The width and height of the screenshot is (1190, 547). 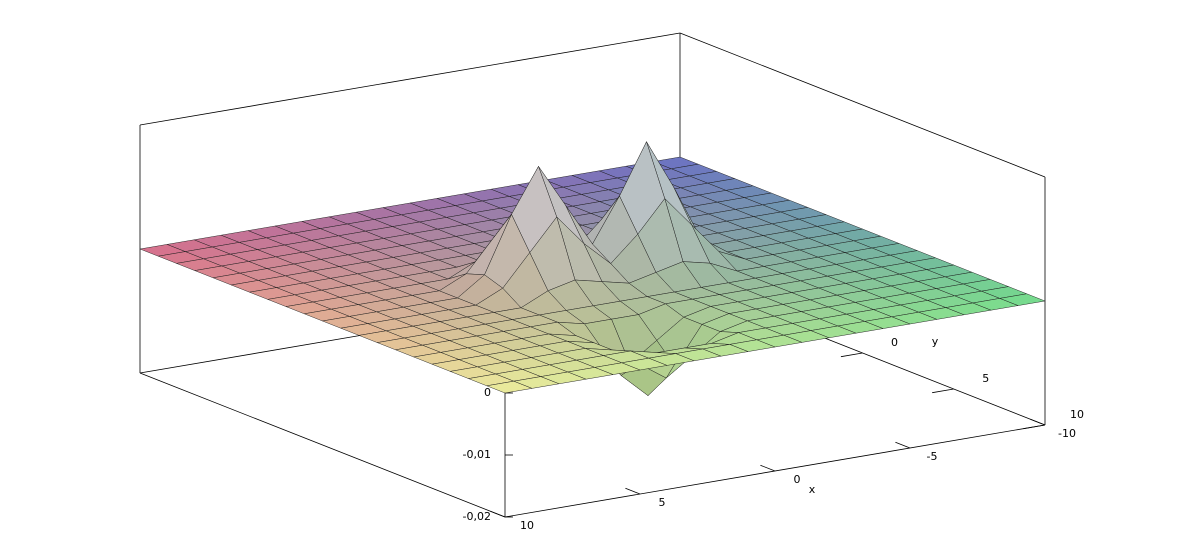 What do you see at coordinates (477, 454) in the screenshot?
I see `z-tick-label: -0,01` at bounding box center [477, 454].